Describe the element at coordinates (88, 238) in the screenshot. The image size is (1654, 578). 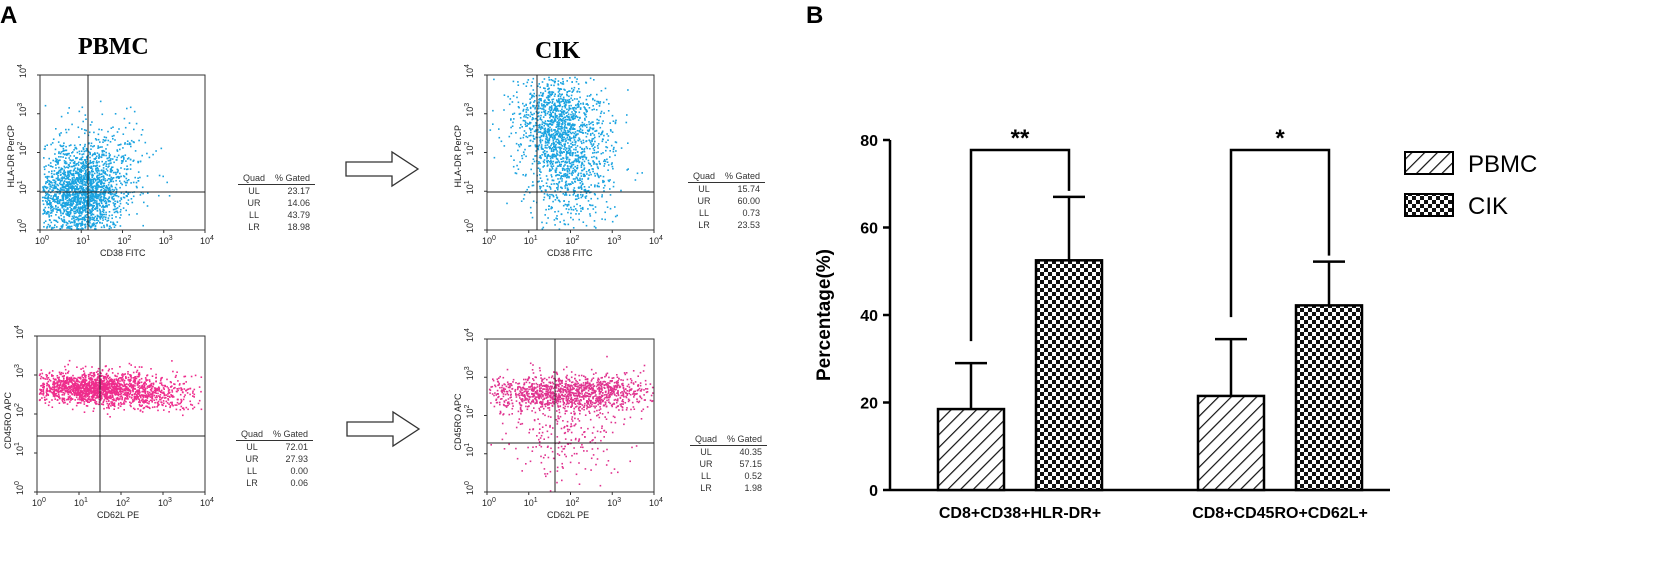
I see `x-tick-exponent: 1` at that location.